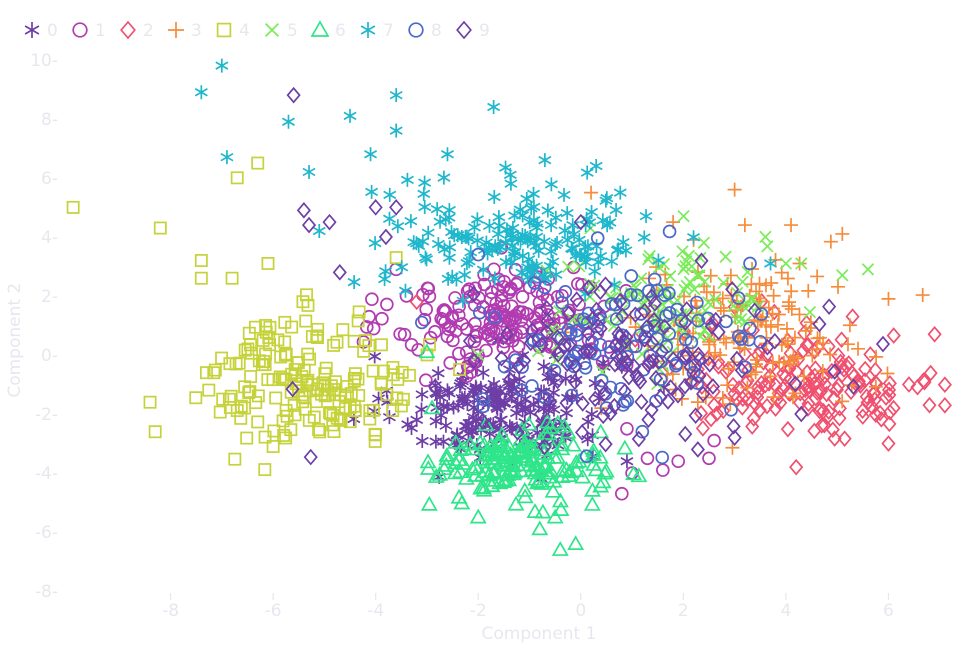  What do you see at coordinates (528, 607) in the screenshot?
I see `x-axis-ticks: -8 -6 -4 -2 0 2 4 6` at bounding box center [528, 607].